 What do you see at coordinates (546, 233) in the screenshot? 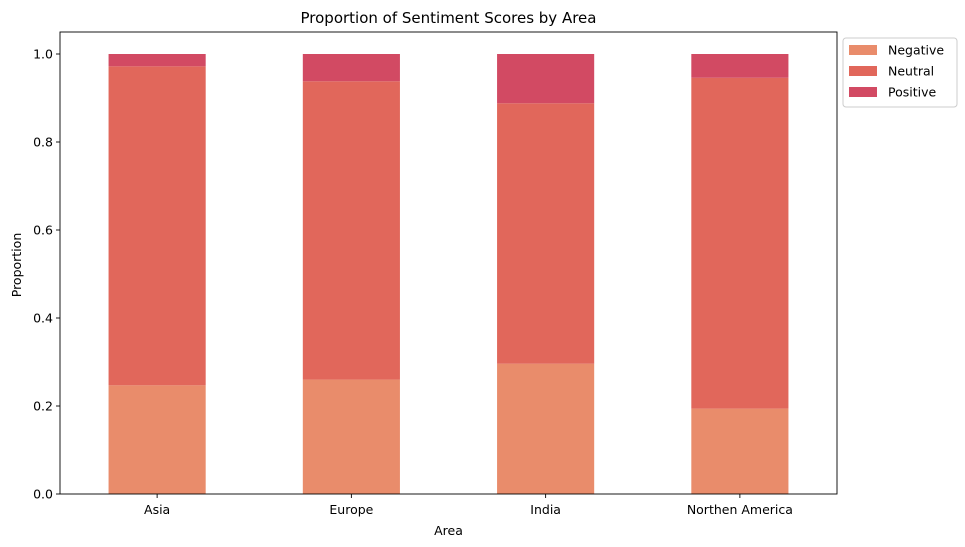
I see `bar-neutral-india` at bounding box center [546, 233].